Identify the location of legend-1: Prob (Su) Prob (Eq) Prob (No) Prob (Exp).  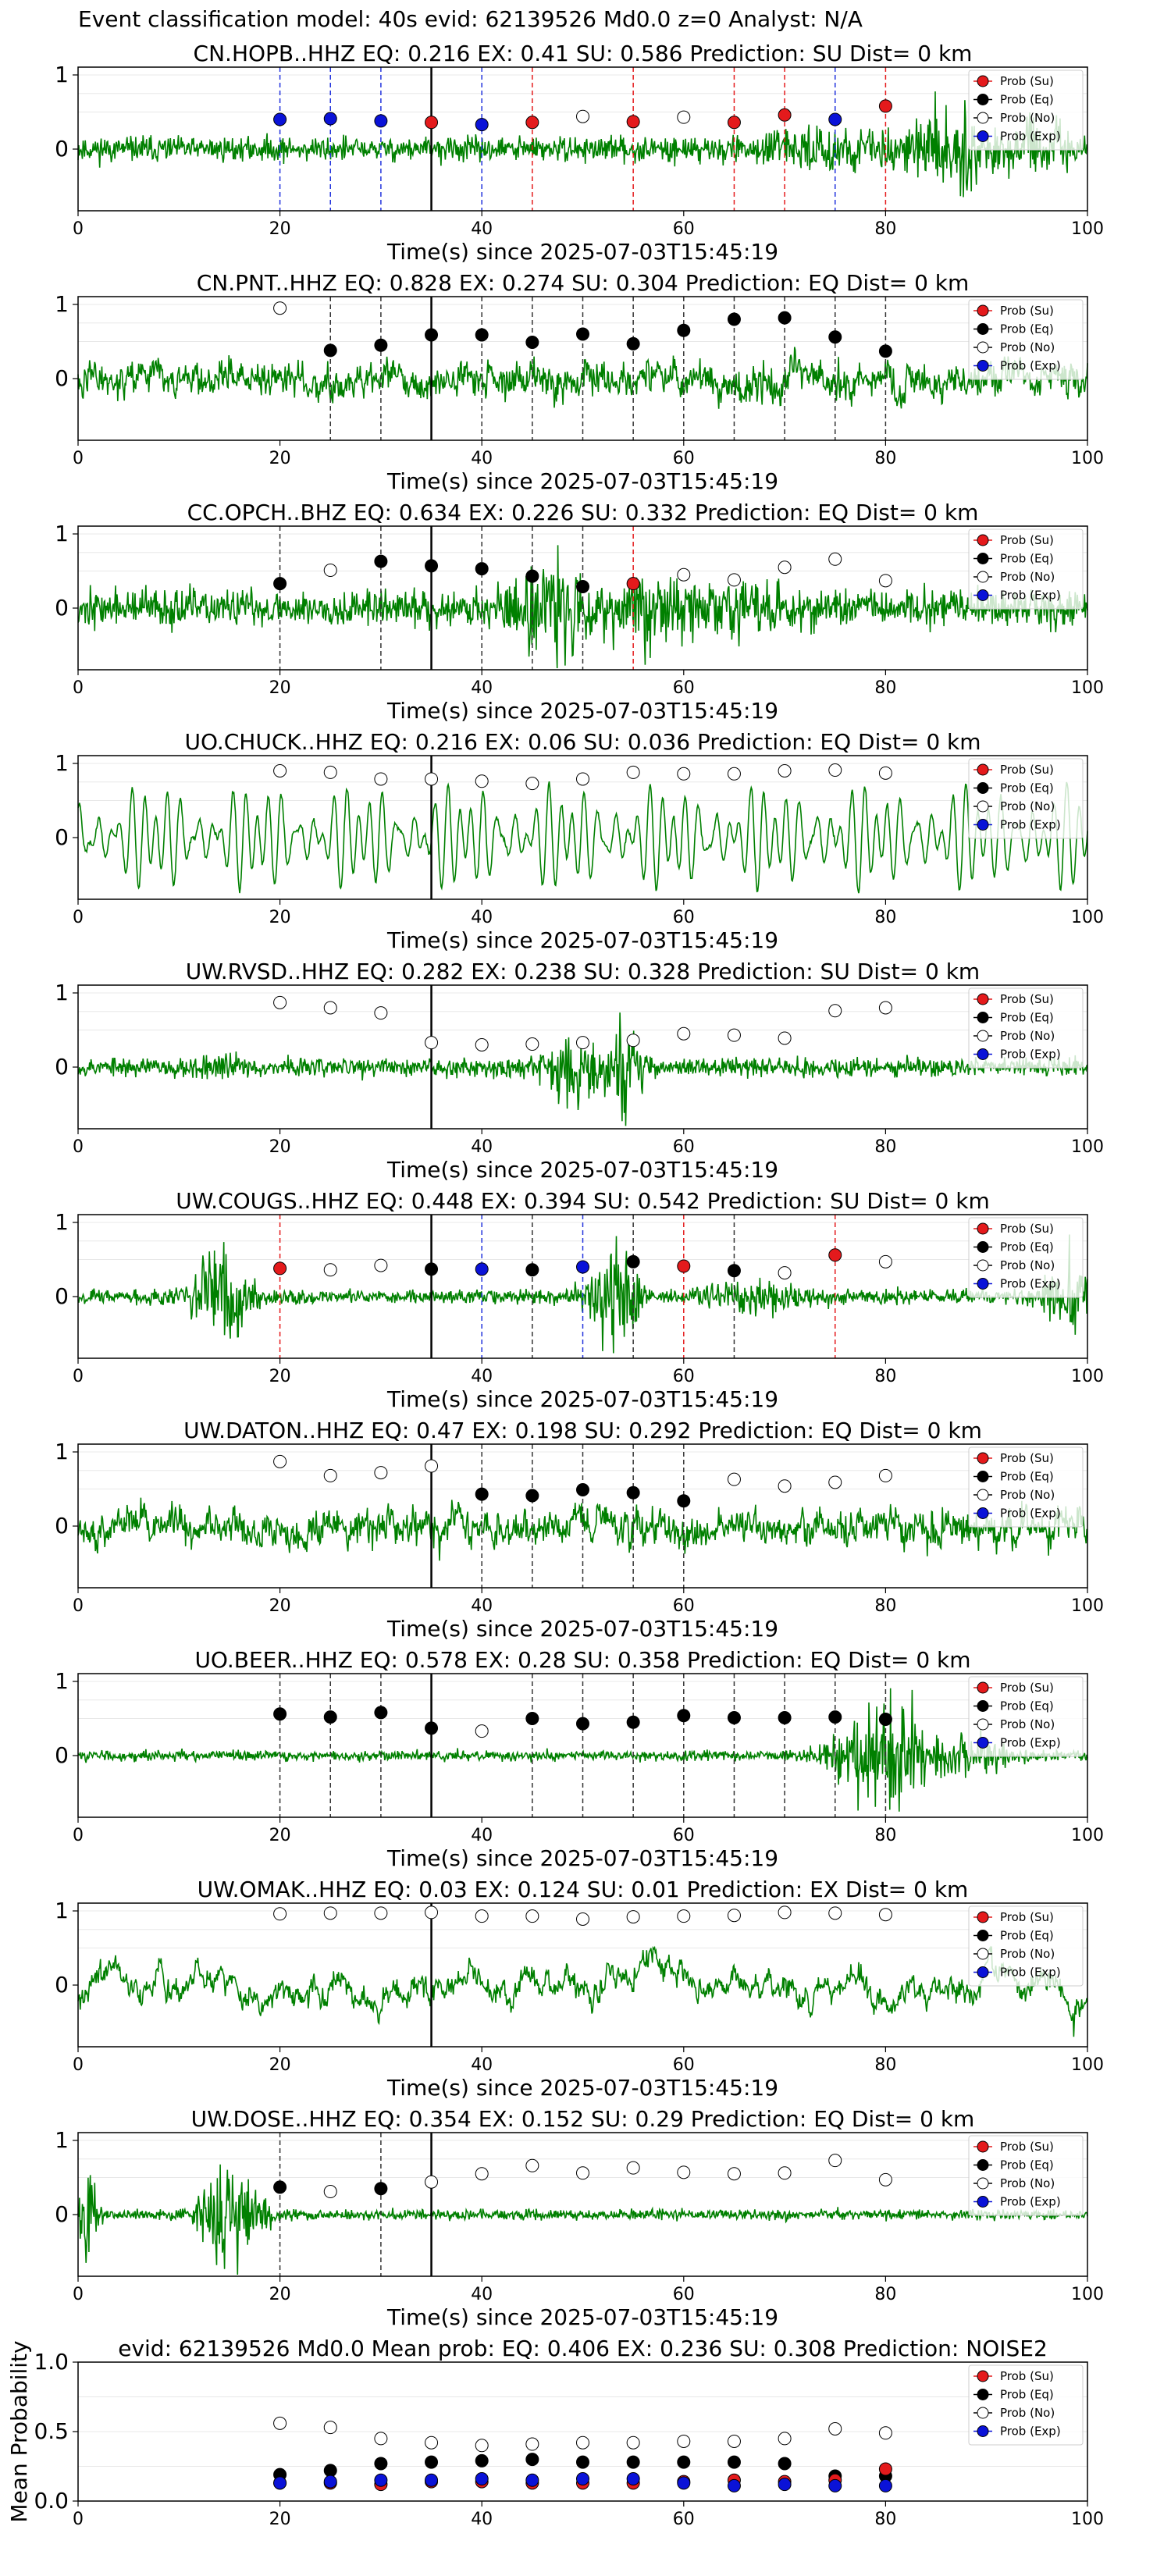
(1026, 339).